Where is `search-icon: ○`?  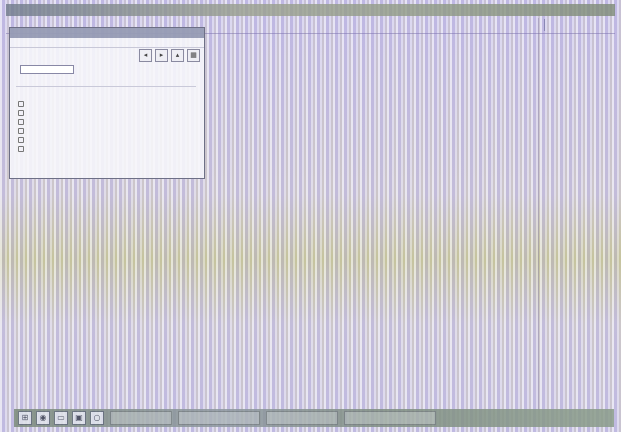
search-icon: ○ is located at coordinates (97, 418).